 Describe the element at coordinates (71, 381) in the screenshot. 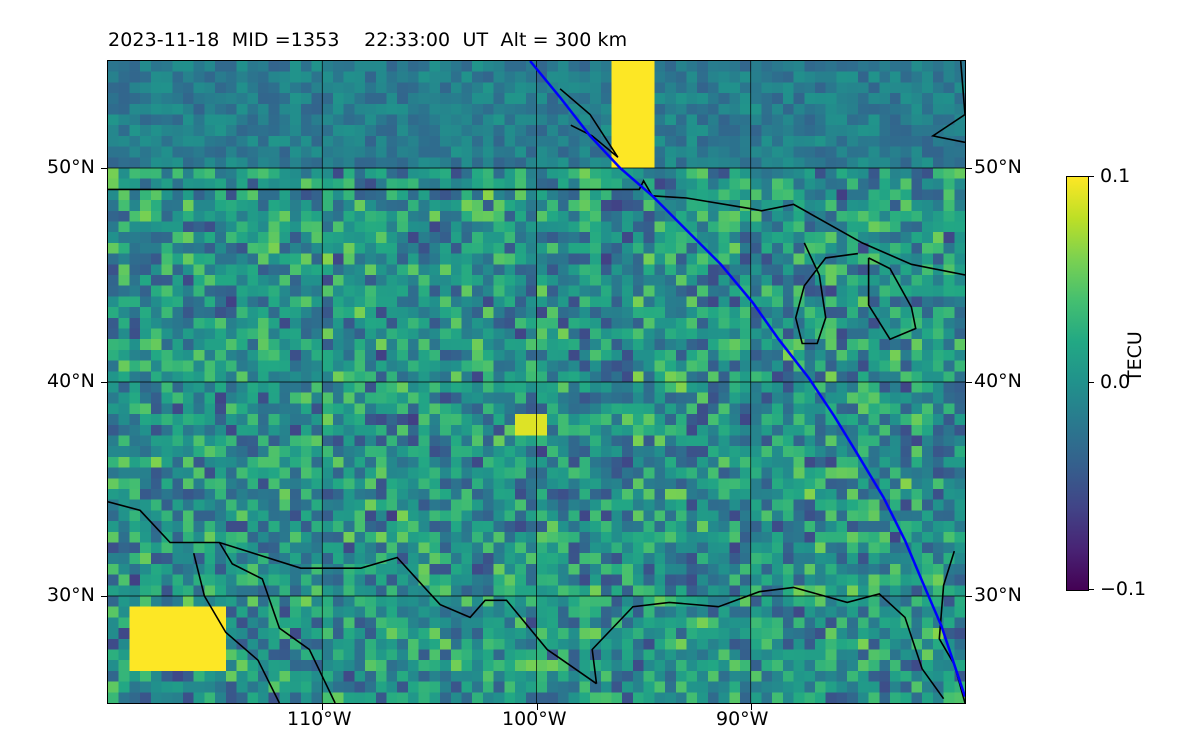

I see `lat-label-left-40: 40°N` at that location.